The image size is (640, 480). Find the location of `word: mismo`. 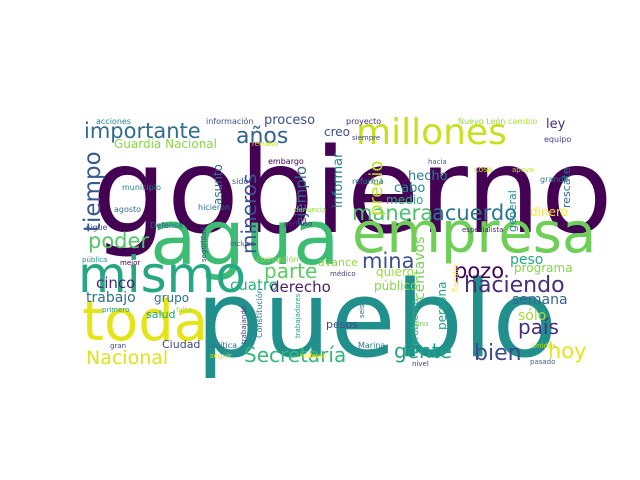

word: mismo is located at coordinates (162, 275).